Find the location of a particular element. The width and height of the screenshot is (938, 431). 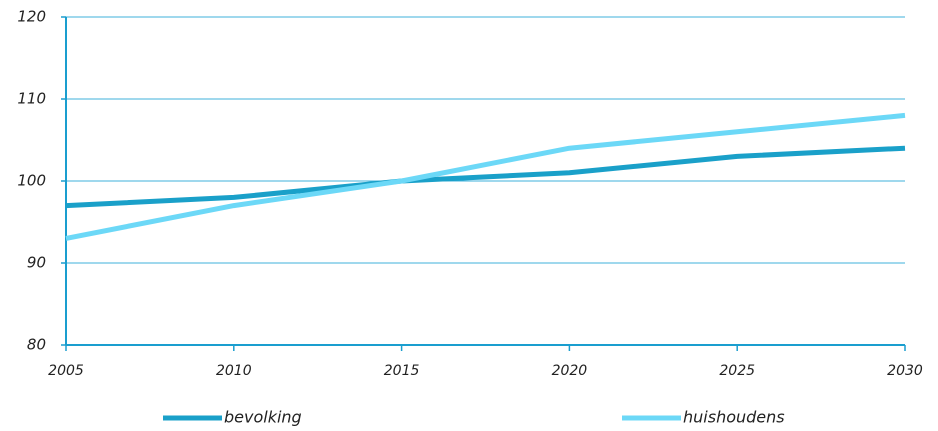

x-tick-label: 2005 is located at coordinates (66, 371).